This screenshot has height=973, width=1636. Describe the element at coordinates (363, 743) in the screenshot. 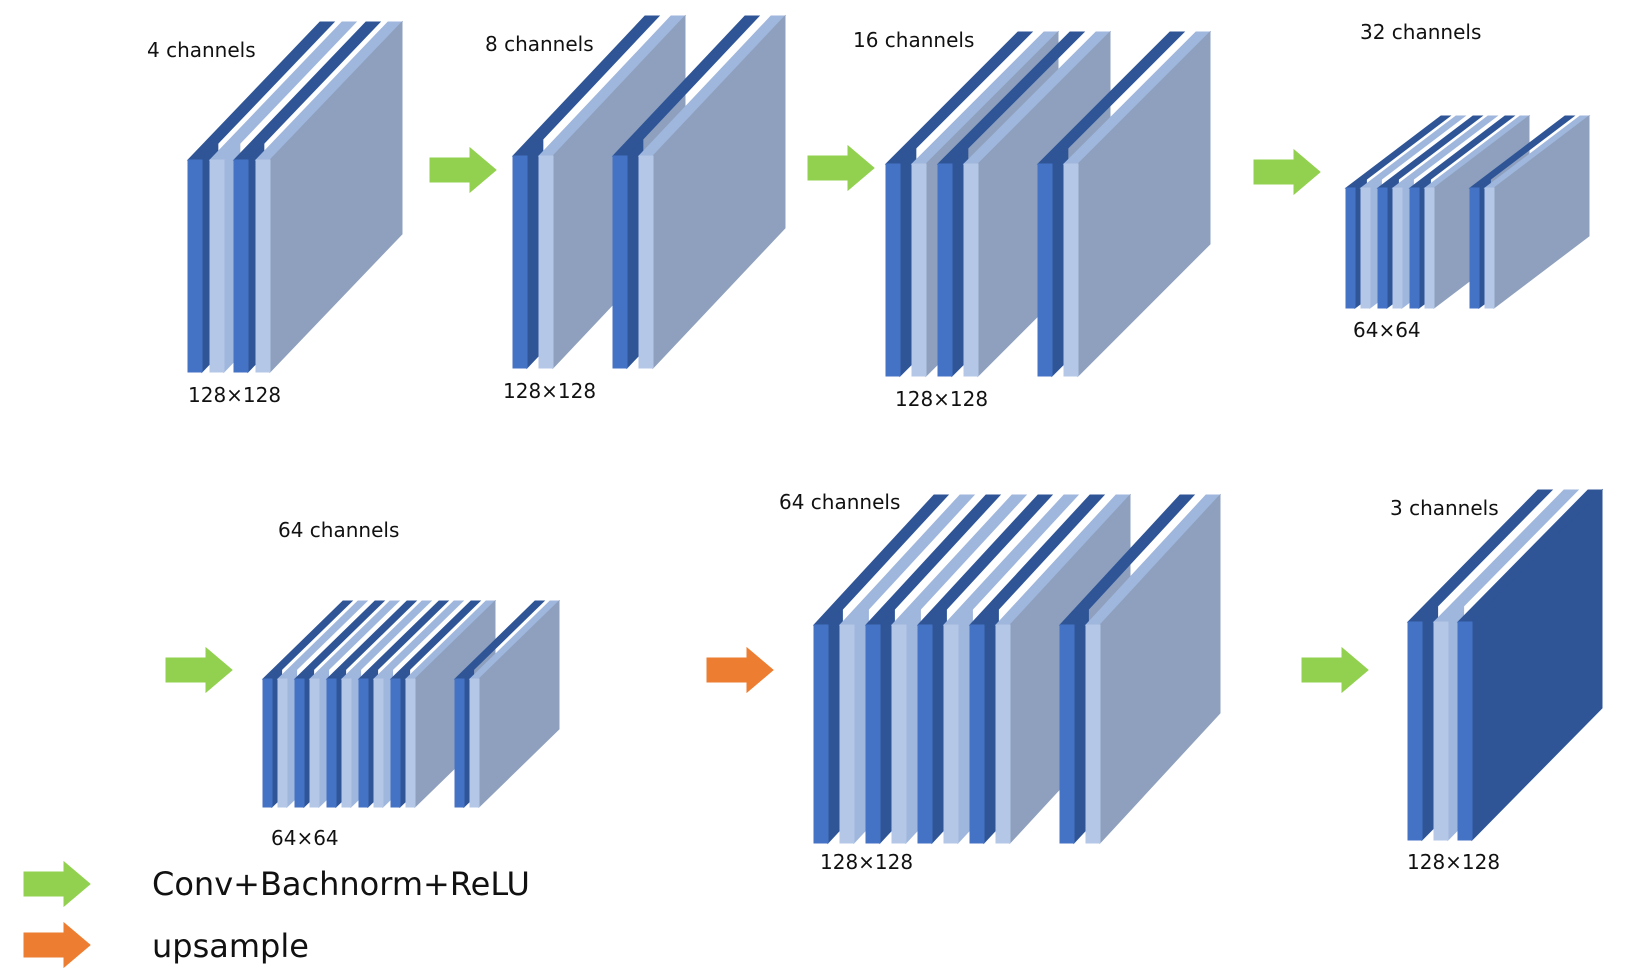

I see `block-5-sheet-6-front` at that location.